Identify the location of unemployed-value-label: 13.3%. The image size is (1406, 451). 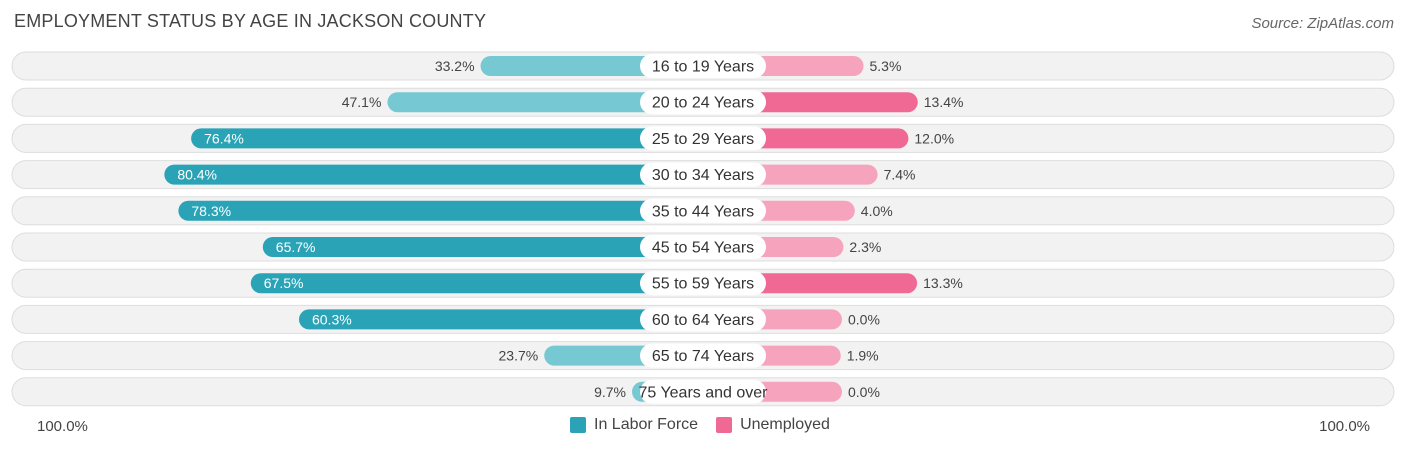
(943, 283).